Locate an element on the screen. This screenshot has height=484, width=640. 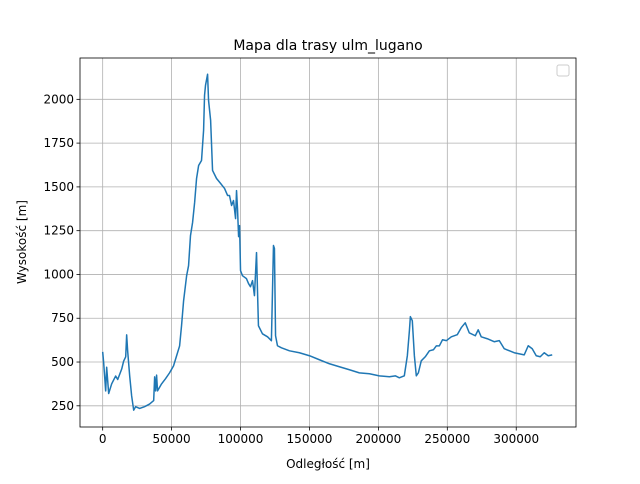
y-axis-label: Wysokość [m] is located at coordinates (22, 242).